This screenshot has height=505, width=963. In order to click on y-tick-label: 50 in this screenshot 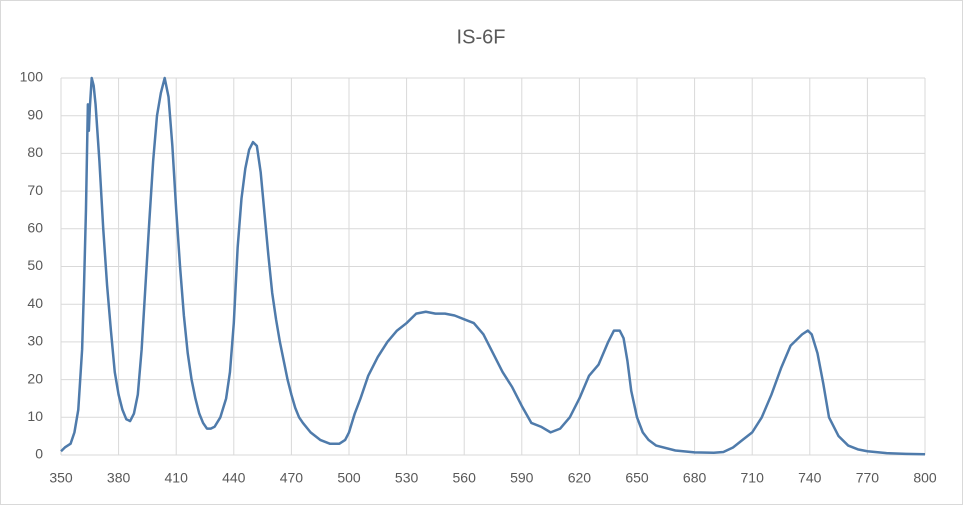, I will do `click(35, 265)`.